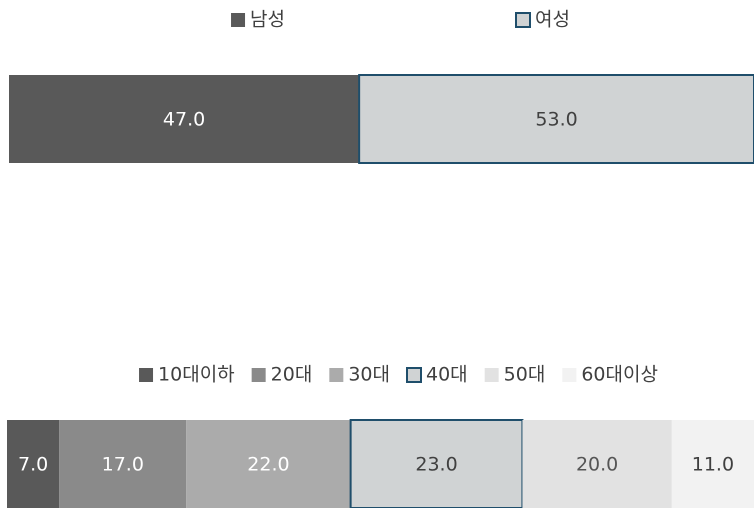  I want to click on legend-label: 남성, so click(267, 20).